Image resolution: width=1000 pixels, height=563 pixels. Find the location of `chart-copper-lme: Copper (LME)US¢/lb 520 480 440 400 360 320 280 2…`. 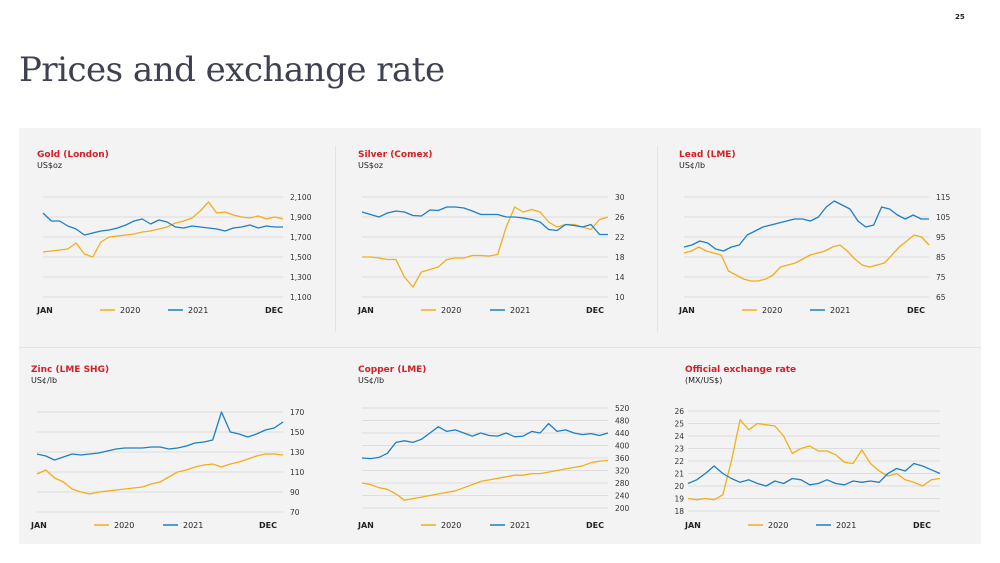

chart-copper-lme: Copper (LME)US¢/lb 520 480 440 400 360 320 280 2… is located at coordinates (493, 447).